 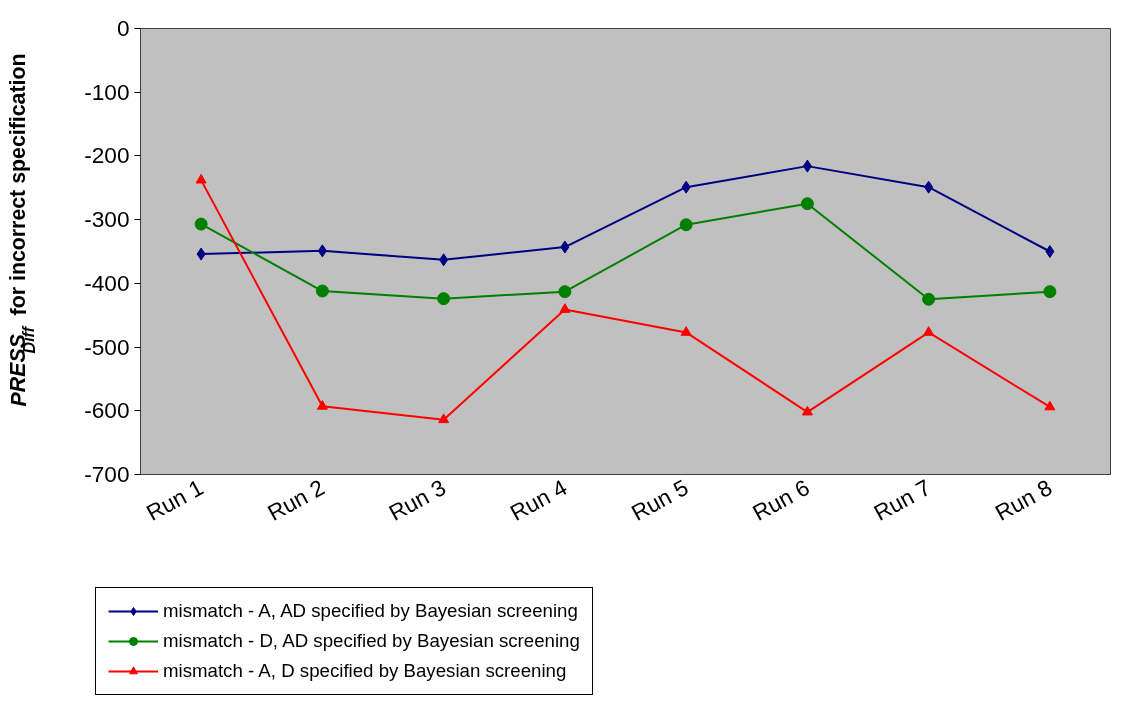 What do you see at coordinates (22, 230) in the screenshot?
I see `y-axis-title: PRESSDiff for incorrect specification` at bounding box center [22, 230].